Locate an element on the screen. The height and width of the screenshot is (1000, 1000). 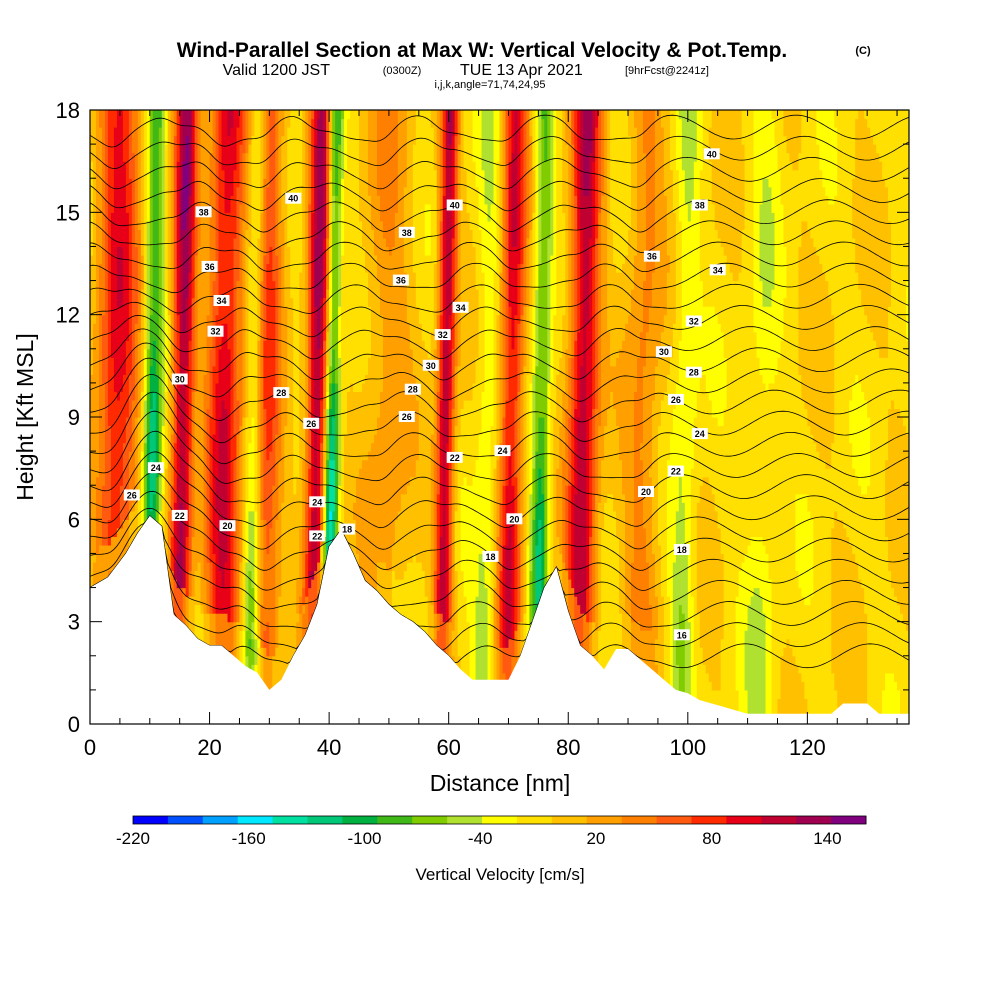
colorbar-tick-labels: -220 -160 -100 -40 20 80 140 is located at coordinates (479, 838).